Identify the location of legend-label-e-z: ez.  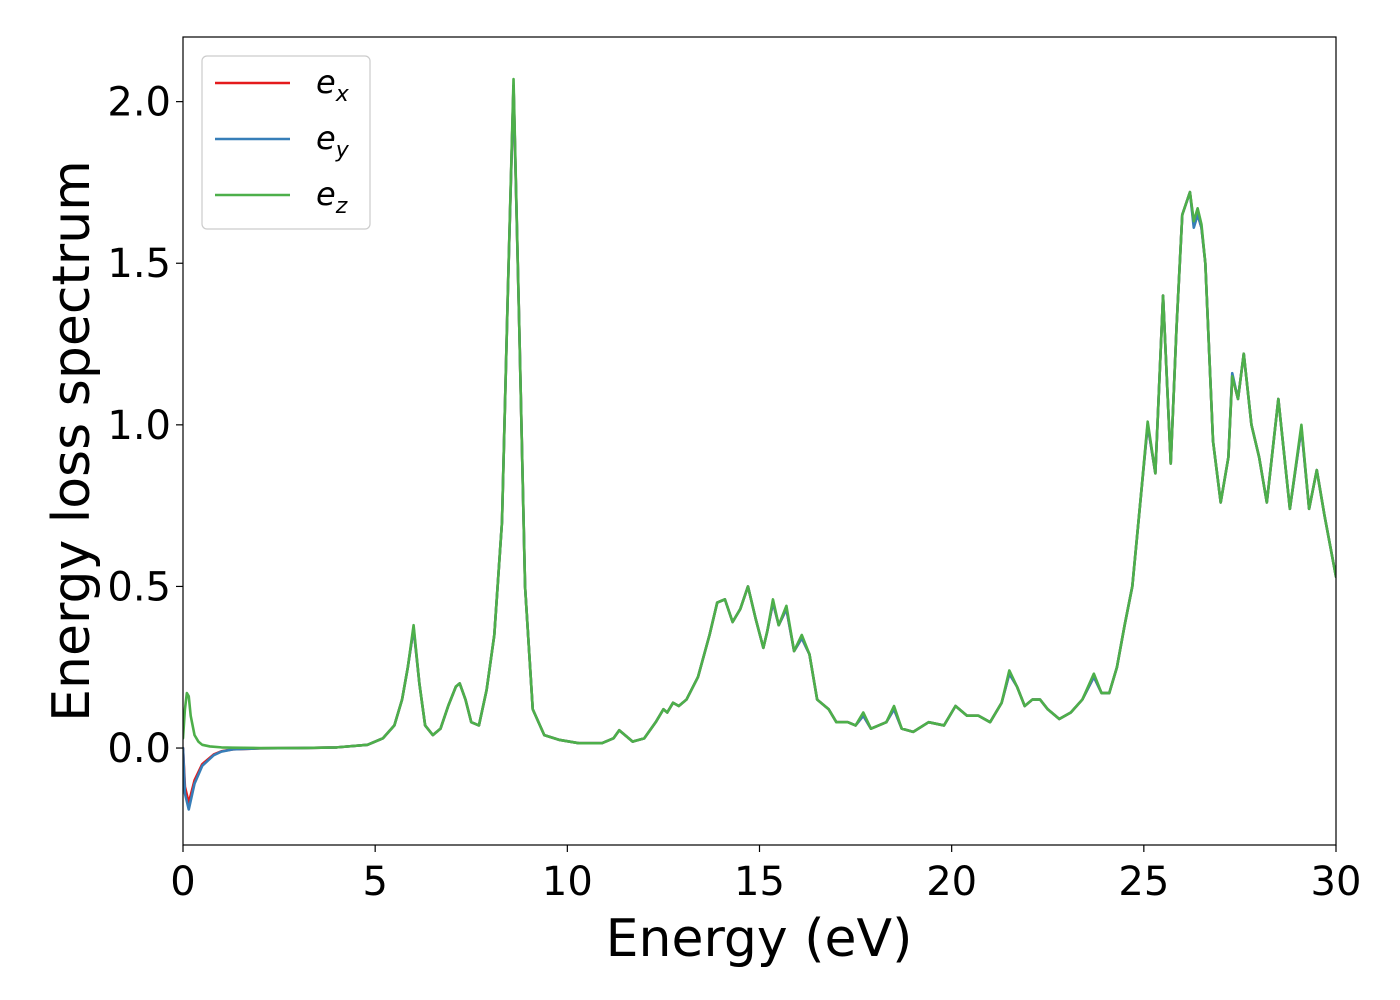
(332, 197).